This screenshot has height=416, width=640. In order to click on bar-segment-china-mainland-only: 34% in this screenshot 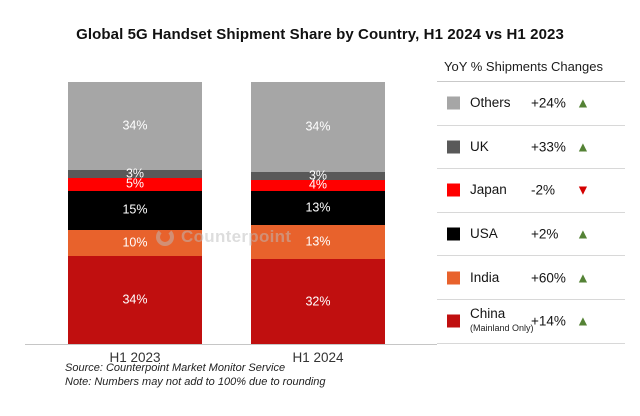, I will do `click(135, 299)`.